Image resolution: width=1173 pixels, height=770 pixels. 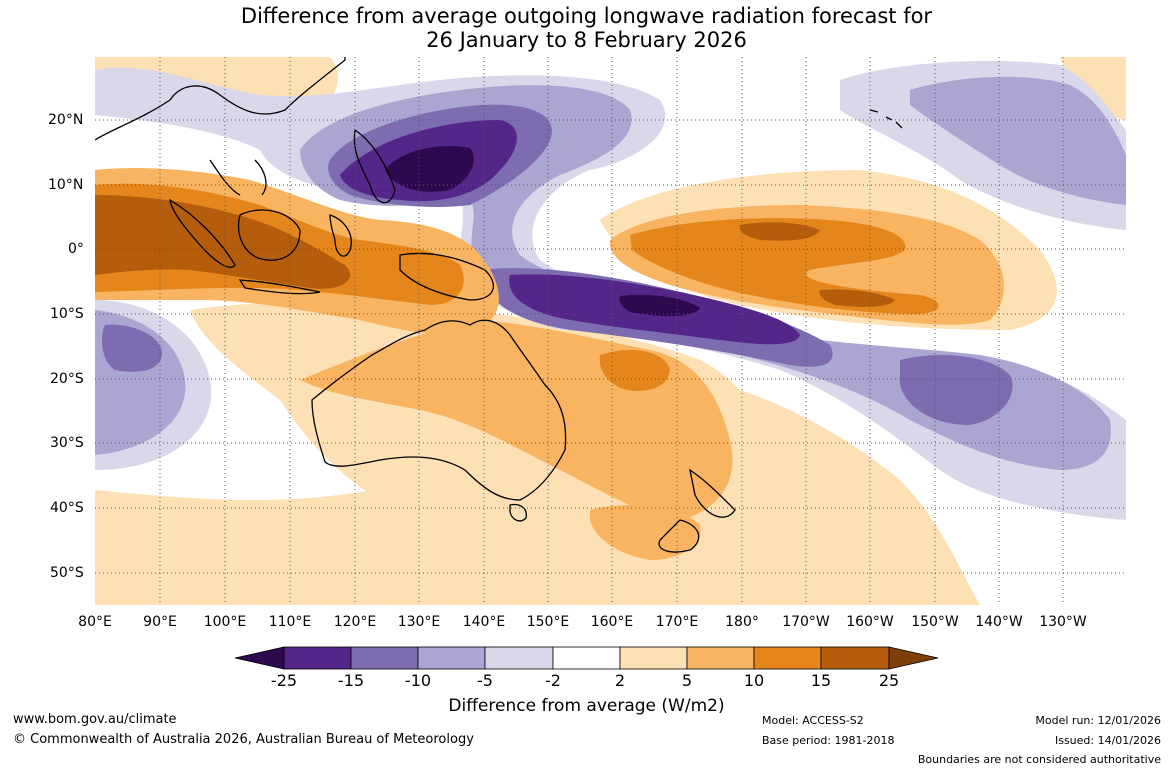 What do you see at coordinates (202, 233) in the screenshot?
I see `sumatra-coastline` at bounding box center [202, 233].